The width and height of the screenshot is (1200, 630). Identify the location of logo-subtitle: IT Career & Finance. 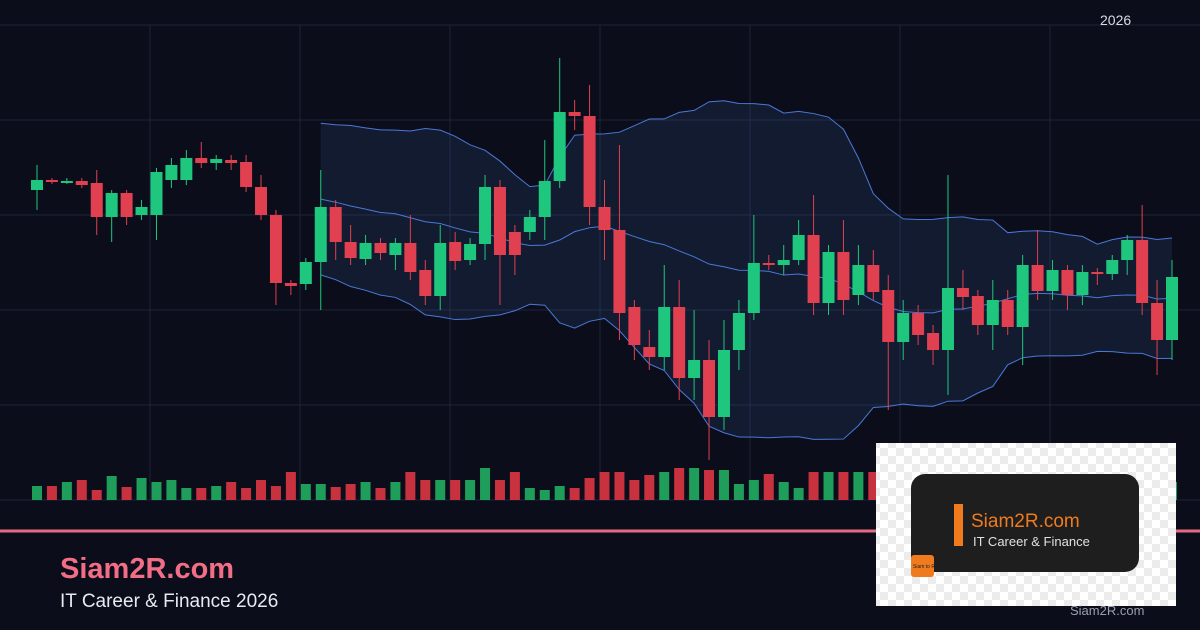
(1031, 541).